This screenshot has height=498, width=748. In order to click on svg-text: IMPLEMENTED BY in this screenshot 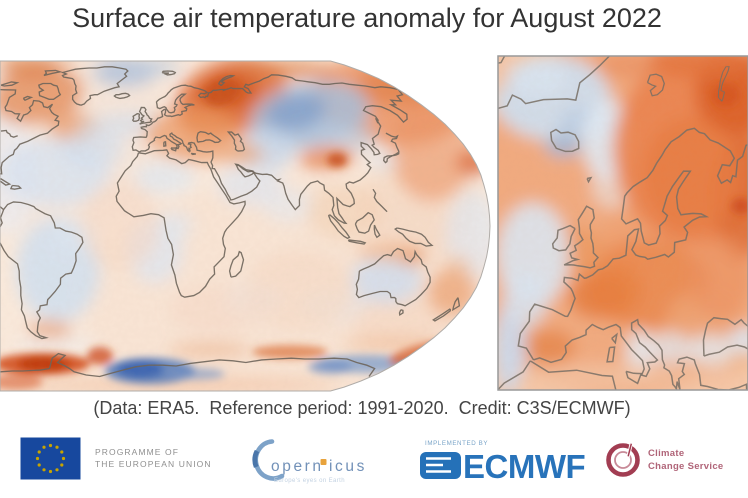, I will do `click(456, 443)`.